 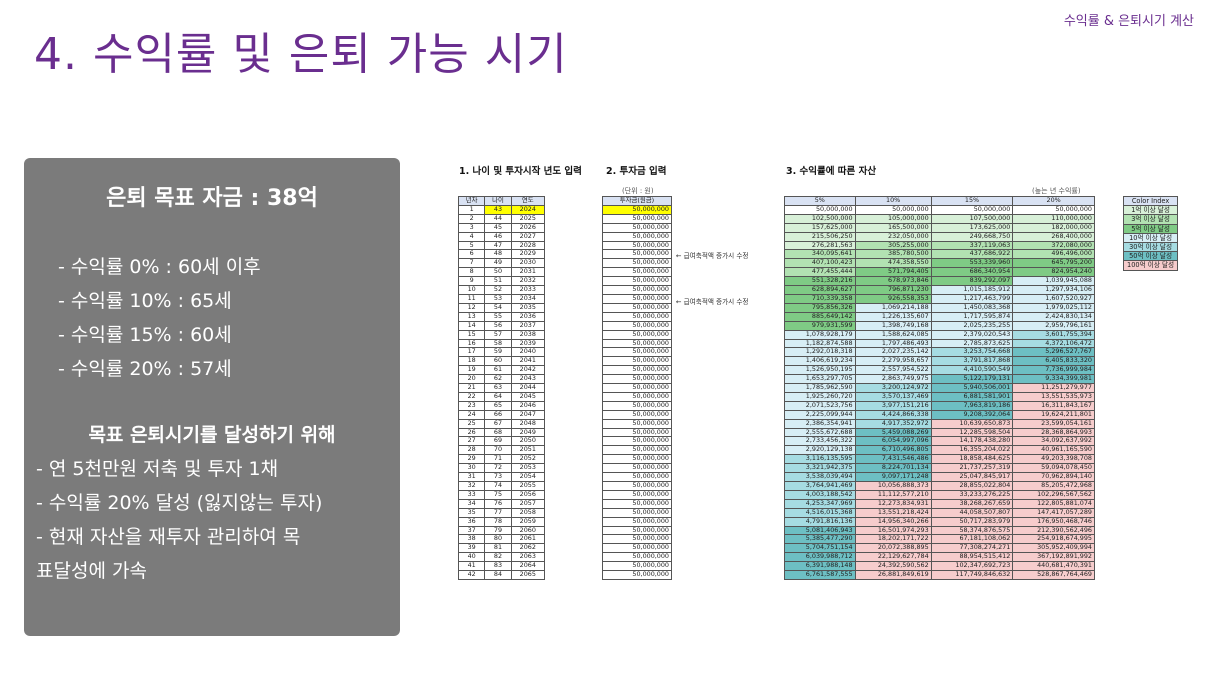 I want to click on table-cell: 16, so click(x=471, y=343).